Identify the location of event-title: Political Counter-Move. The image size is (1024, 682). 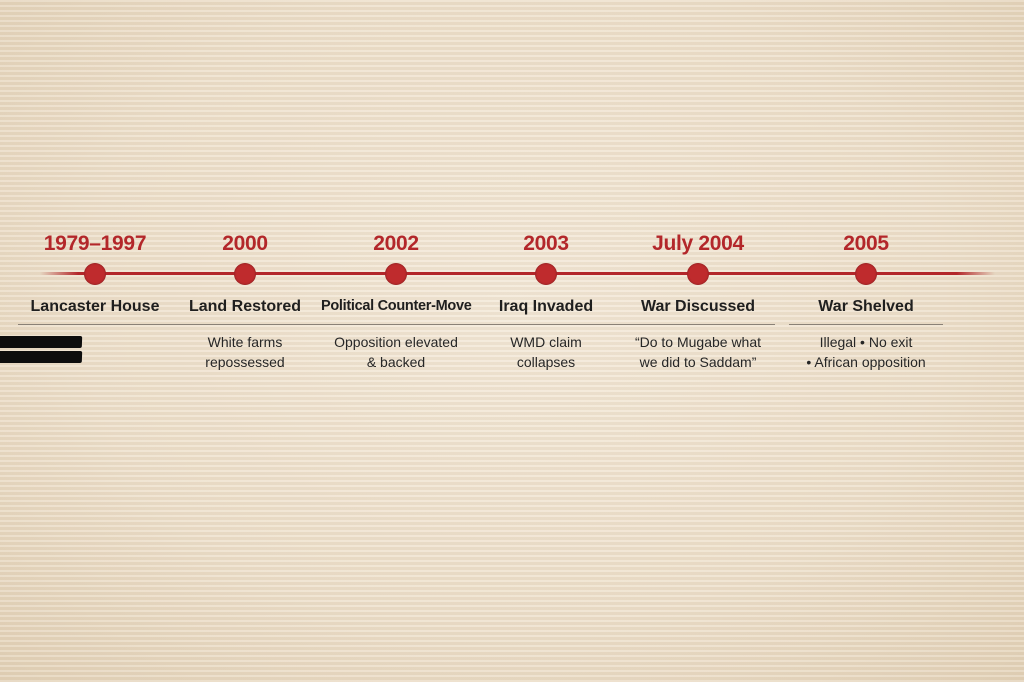
(396, 306).